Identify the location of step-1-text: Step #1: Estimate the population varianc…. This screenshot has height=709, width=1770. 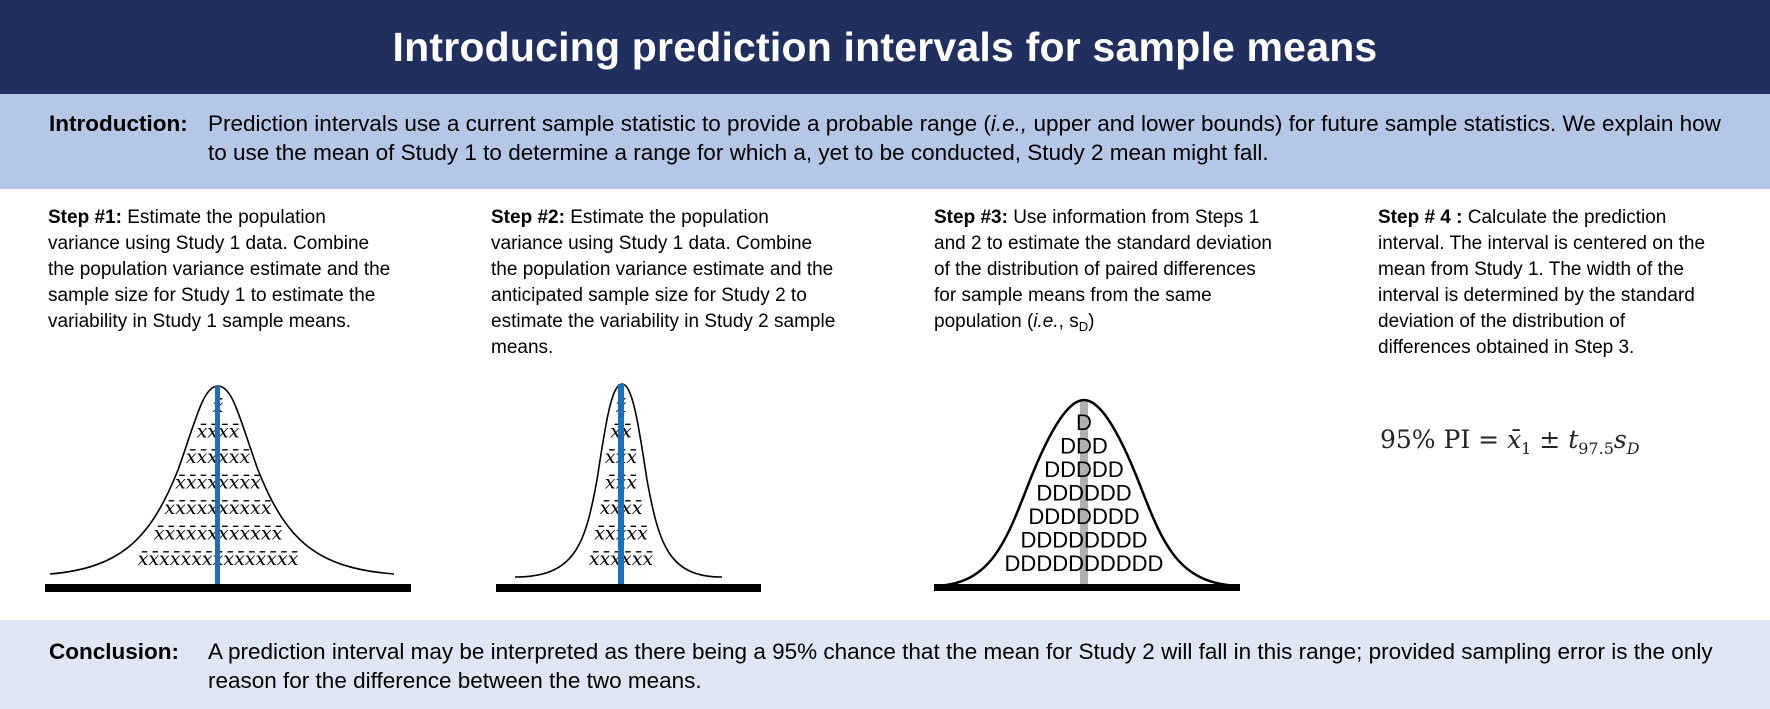
(219, 269).